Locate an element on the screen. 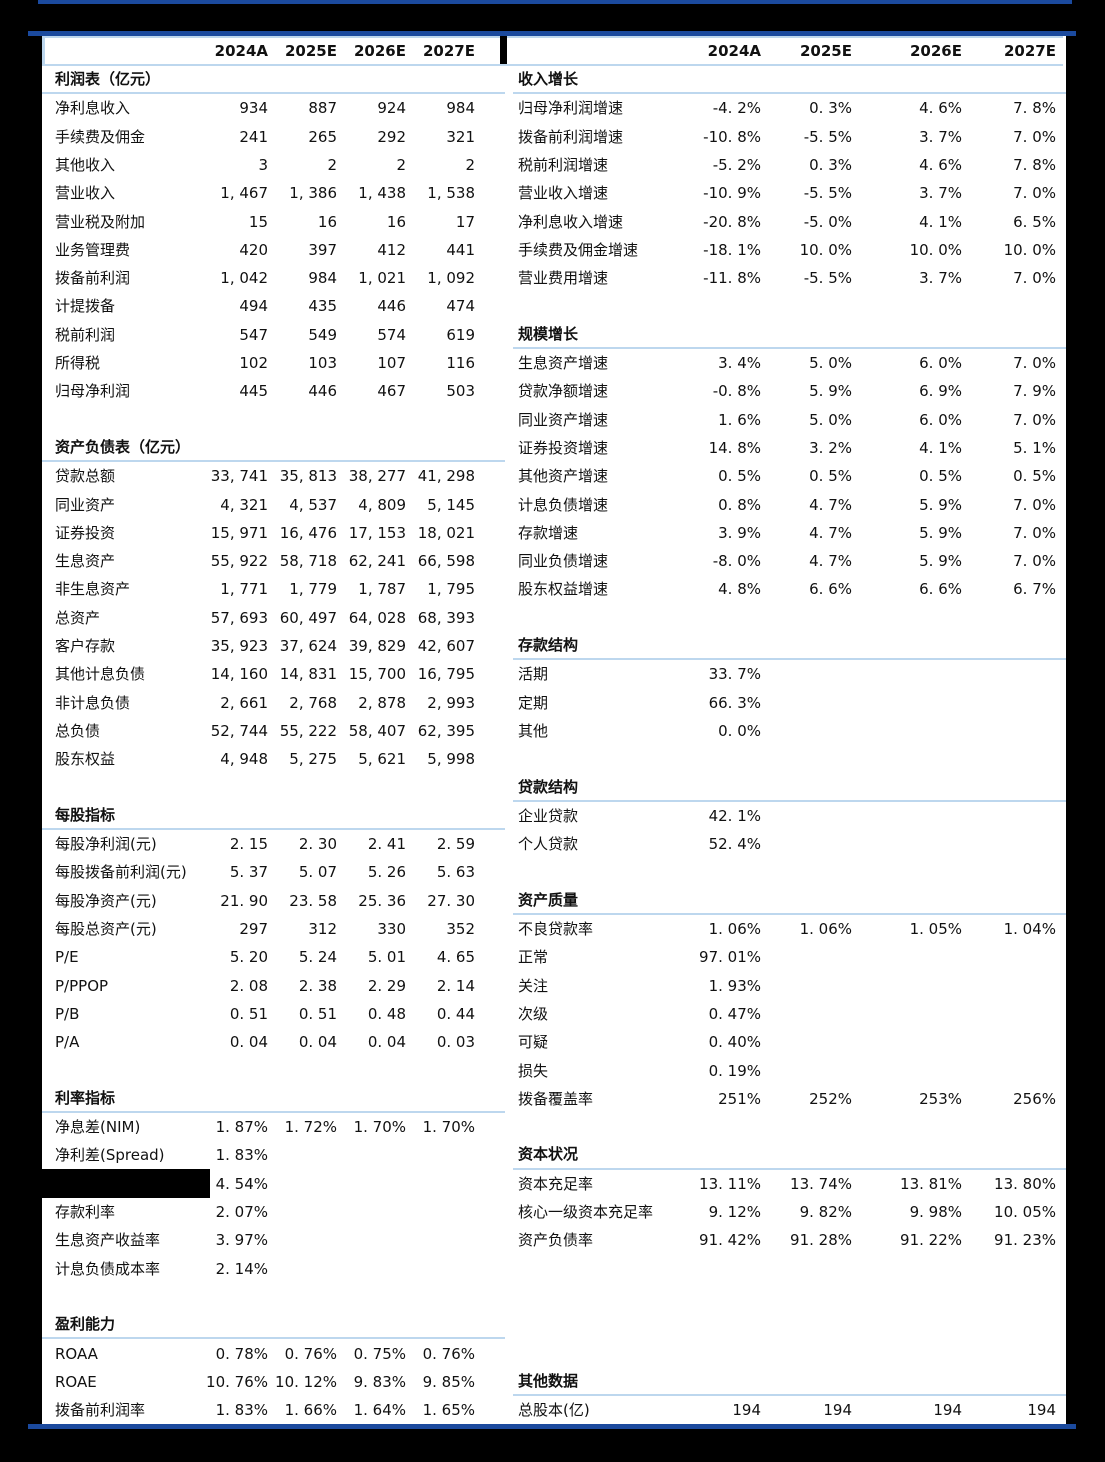  table-row: 同业资产增速 1. 6% 5. 0% 6. 0% 7. 0% is located at coordinates (789, 420).